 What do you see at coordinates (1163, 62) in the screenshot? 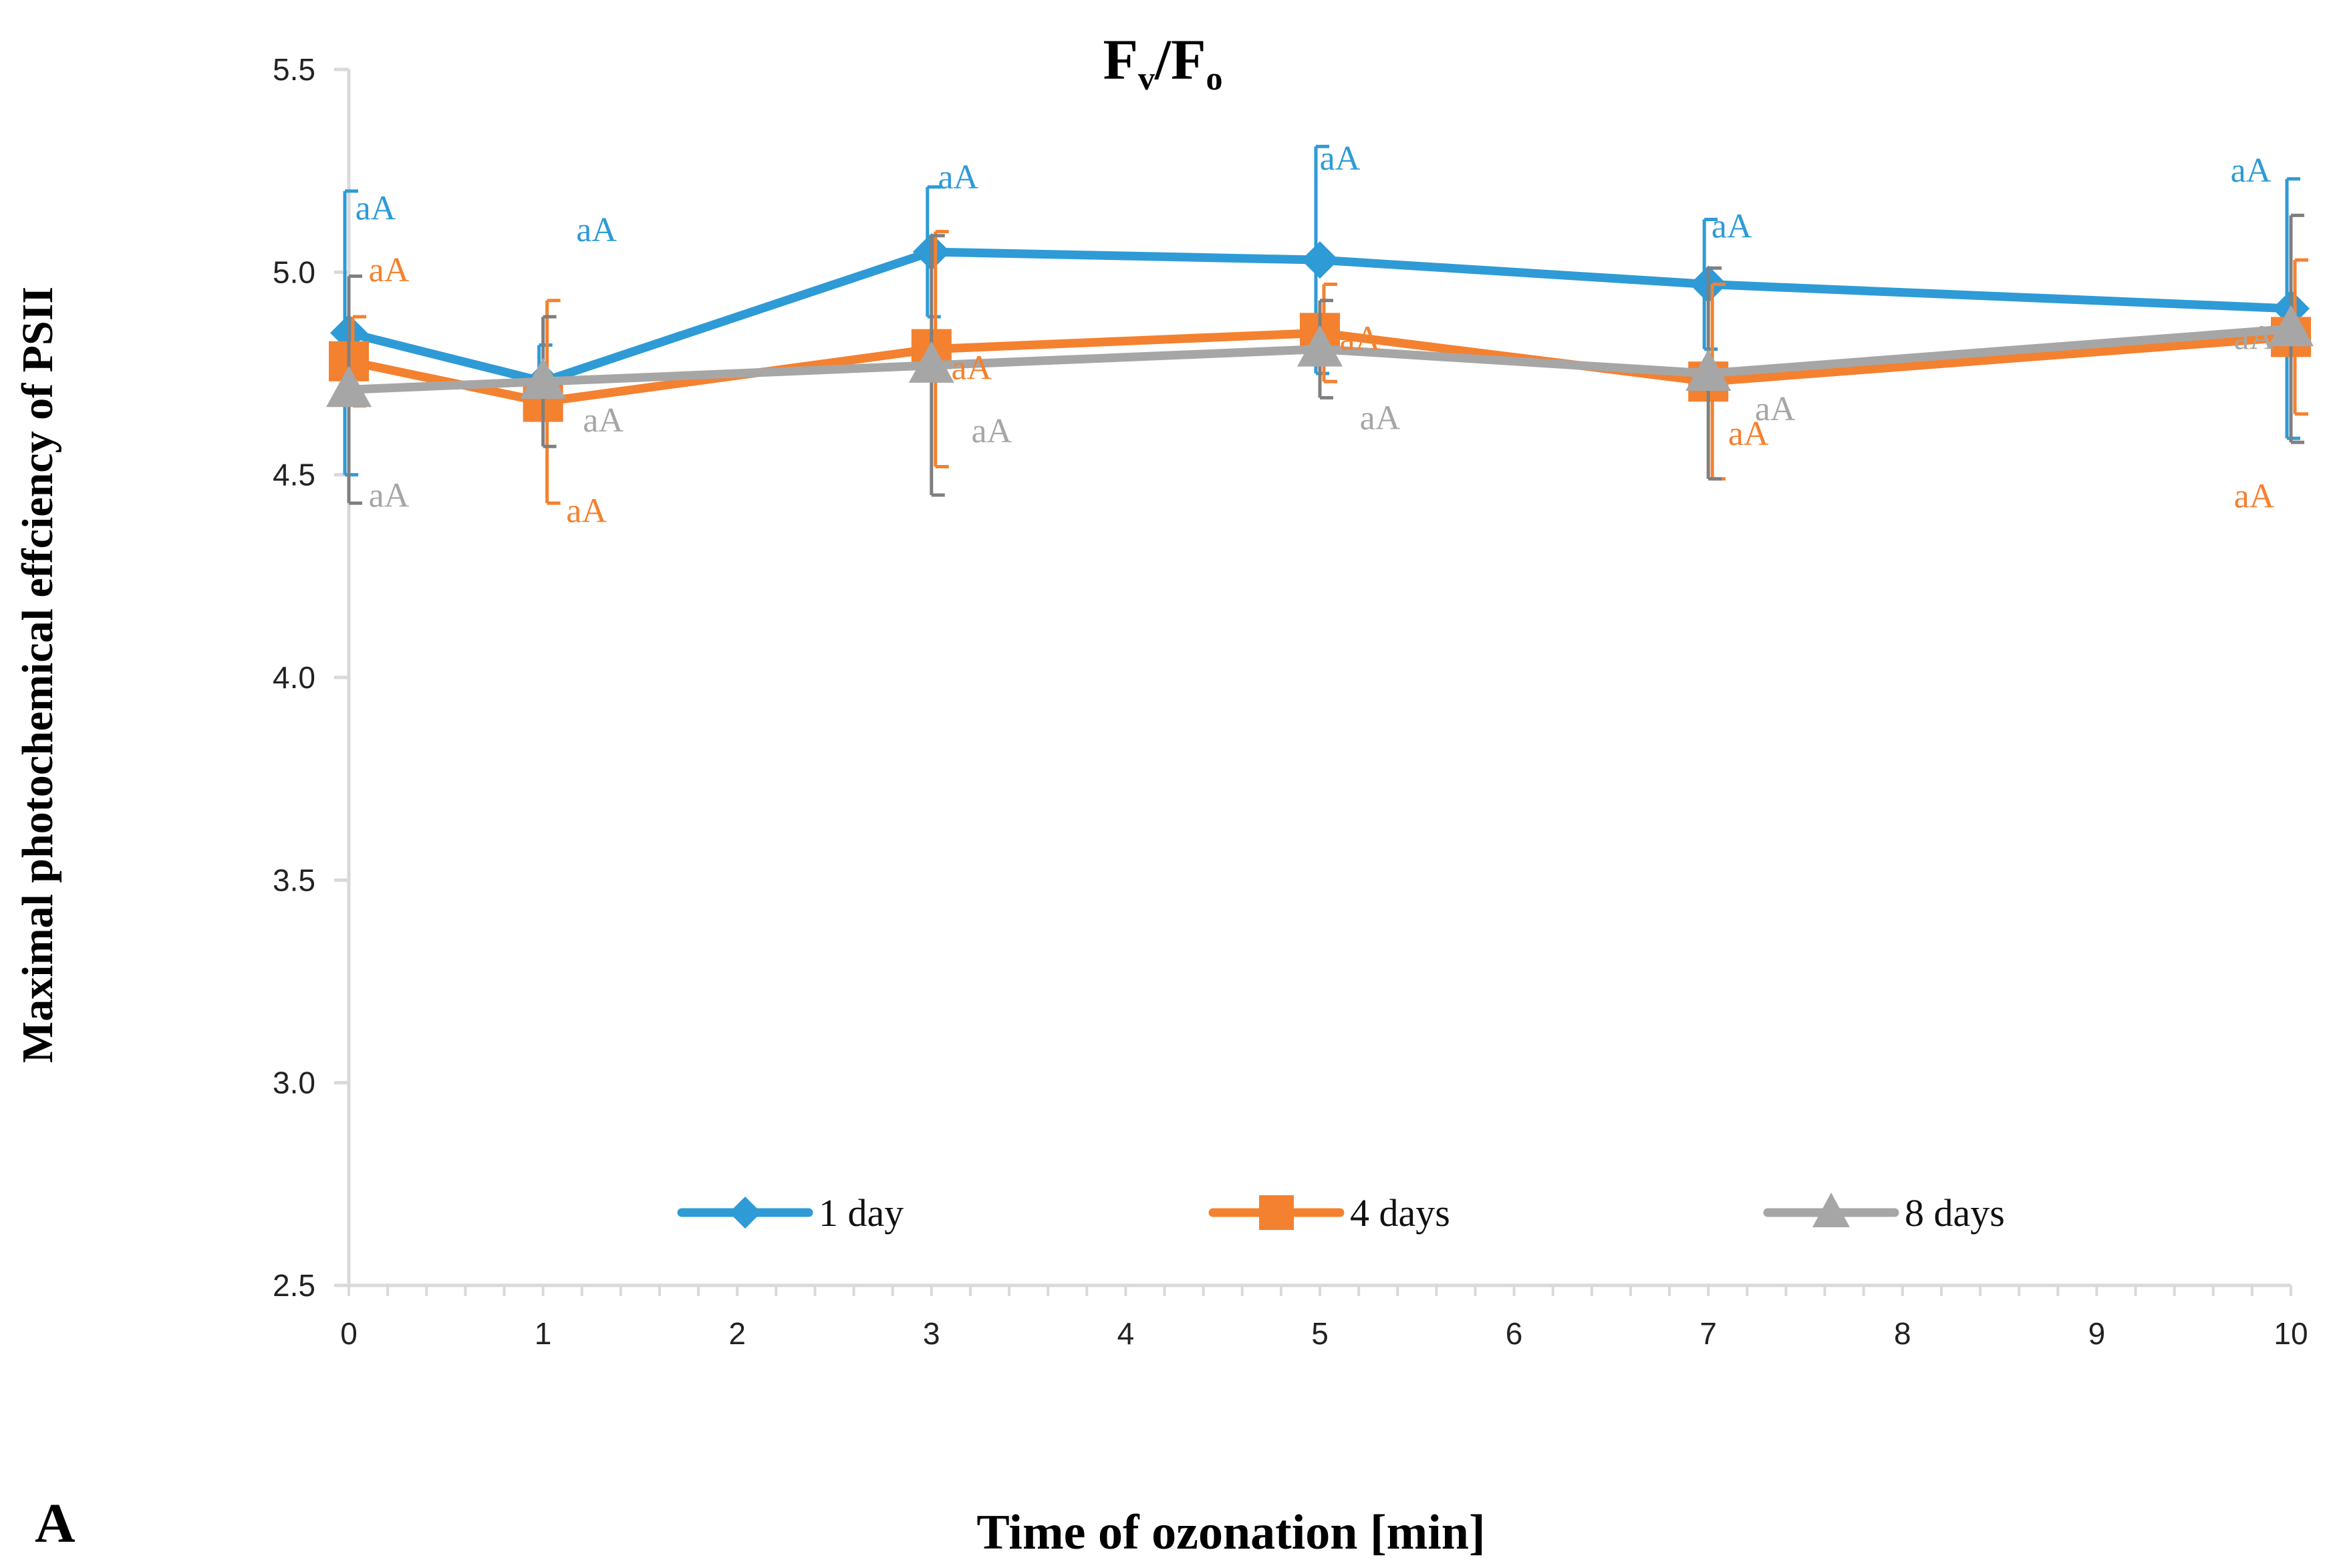
I see `chart-title: Fv/Fo` at bounding box center [1163, 62].